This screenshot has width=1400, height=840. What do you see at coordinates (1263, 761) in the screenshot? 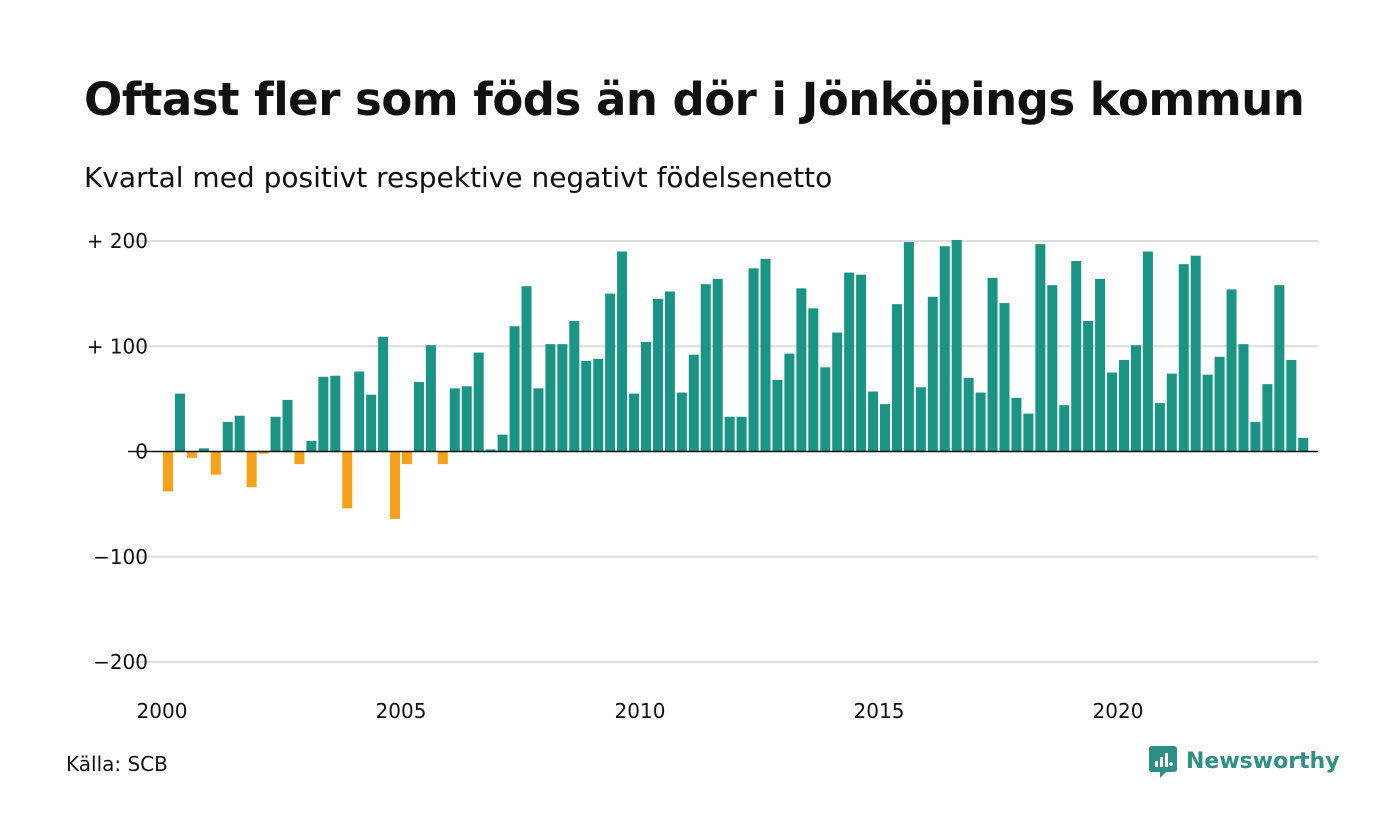
I see `newsworthy-brand-name: Newsworthy` at bounding box center [1263, 761].